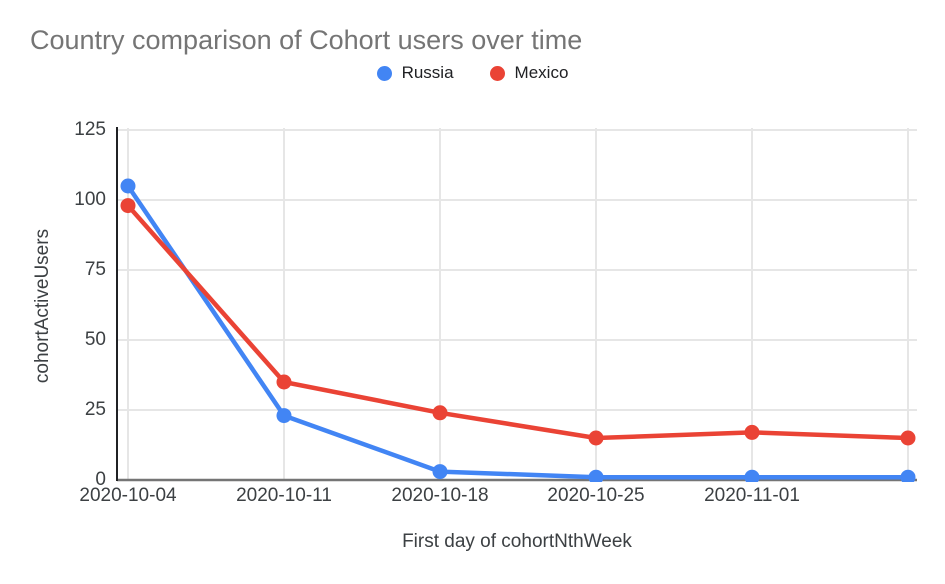  What do you see at coordinates (95, 269) in the screenshot?
I see `y-tick-label: 75` at bounding box center [95, 269].